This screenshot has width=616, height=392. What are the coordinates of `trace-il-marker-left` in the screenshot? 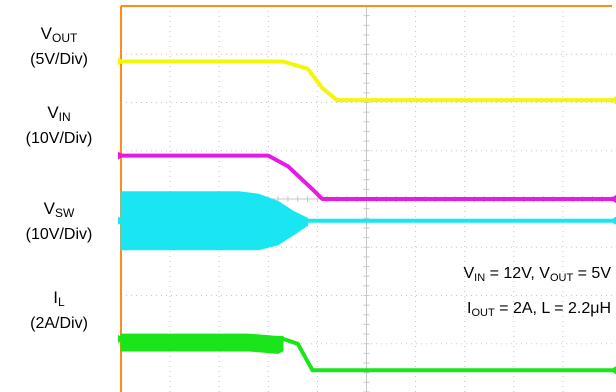 It's located at (121, 338).